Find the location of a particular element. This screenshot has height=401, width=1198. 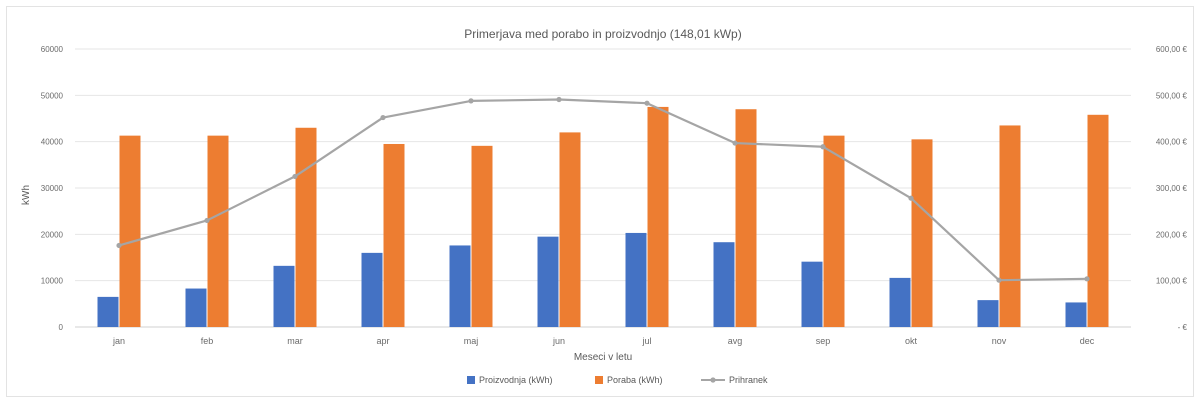

y2-tick-label: 400,00 € is located at coordinates (1172, 142).